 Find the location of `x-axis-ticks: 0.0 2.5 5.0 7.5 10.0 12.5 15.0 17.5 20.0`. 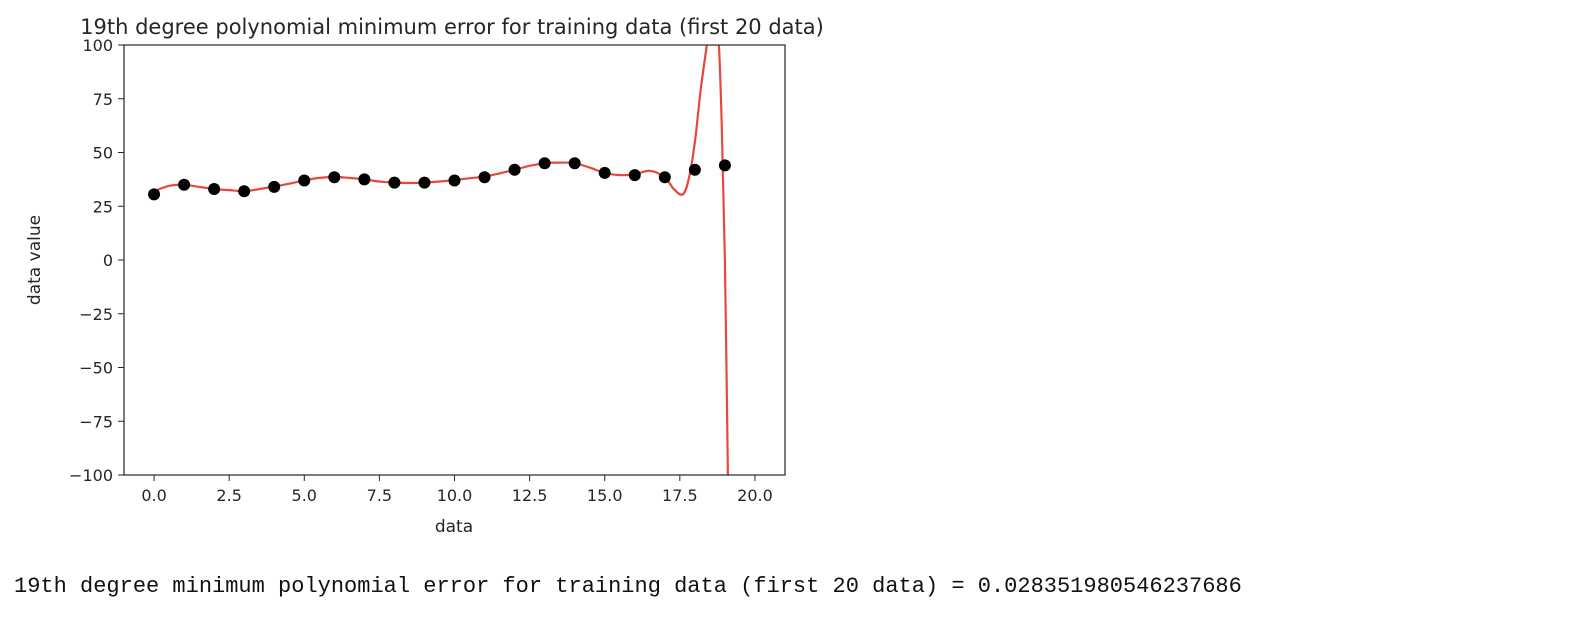

x-axis-ticks: 0.0 2.5 5.0 7.5 10.0 12.5 15.0 17.5 20.0 is located at coordinates (457, 490).